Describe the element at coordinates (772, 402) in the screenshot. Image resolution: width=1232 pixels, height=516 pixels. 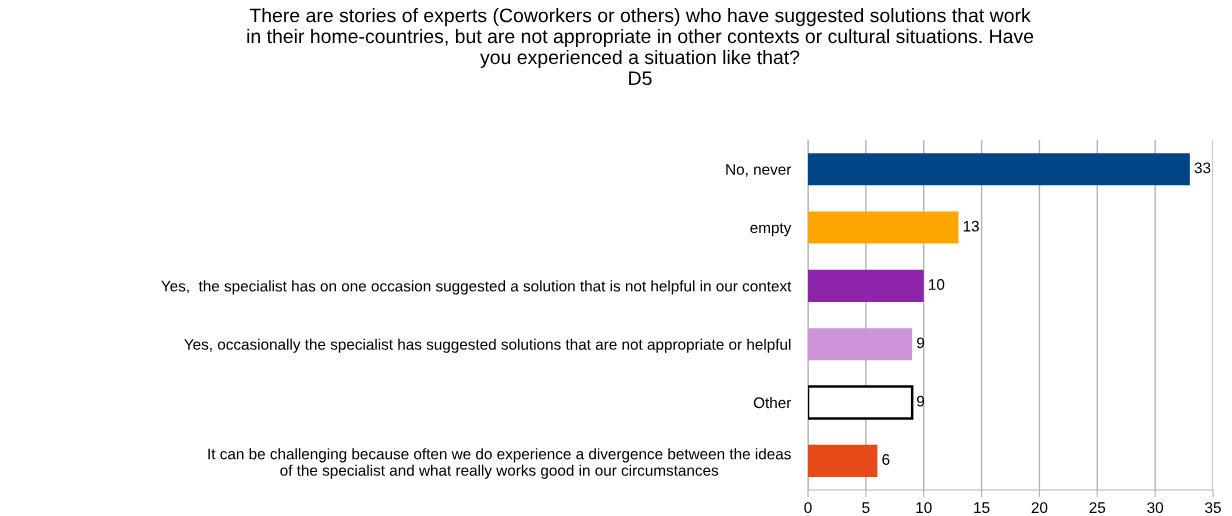
I see `y-tick-label: Other` at that location.